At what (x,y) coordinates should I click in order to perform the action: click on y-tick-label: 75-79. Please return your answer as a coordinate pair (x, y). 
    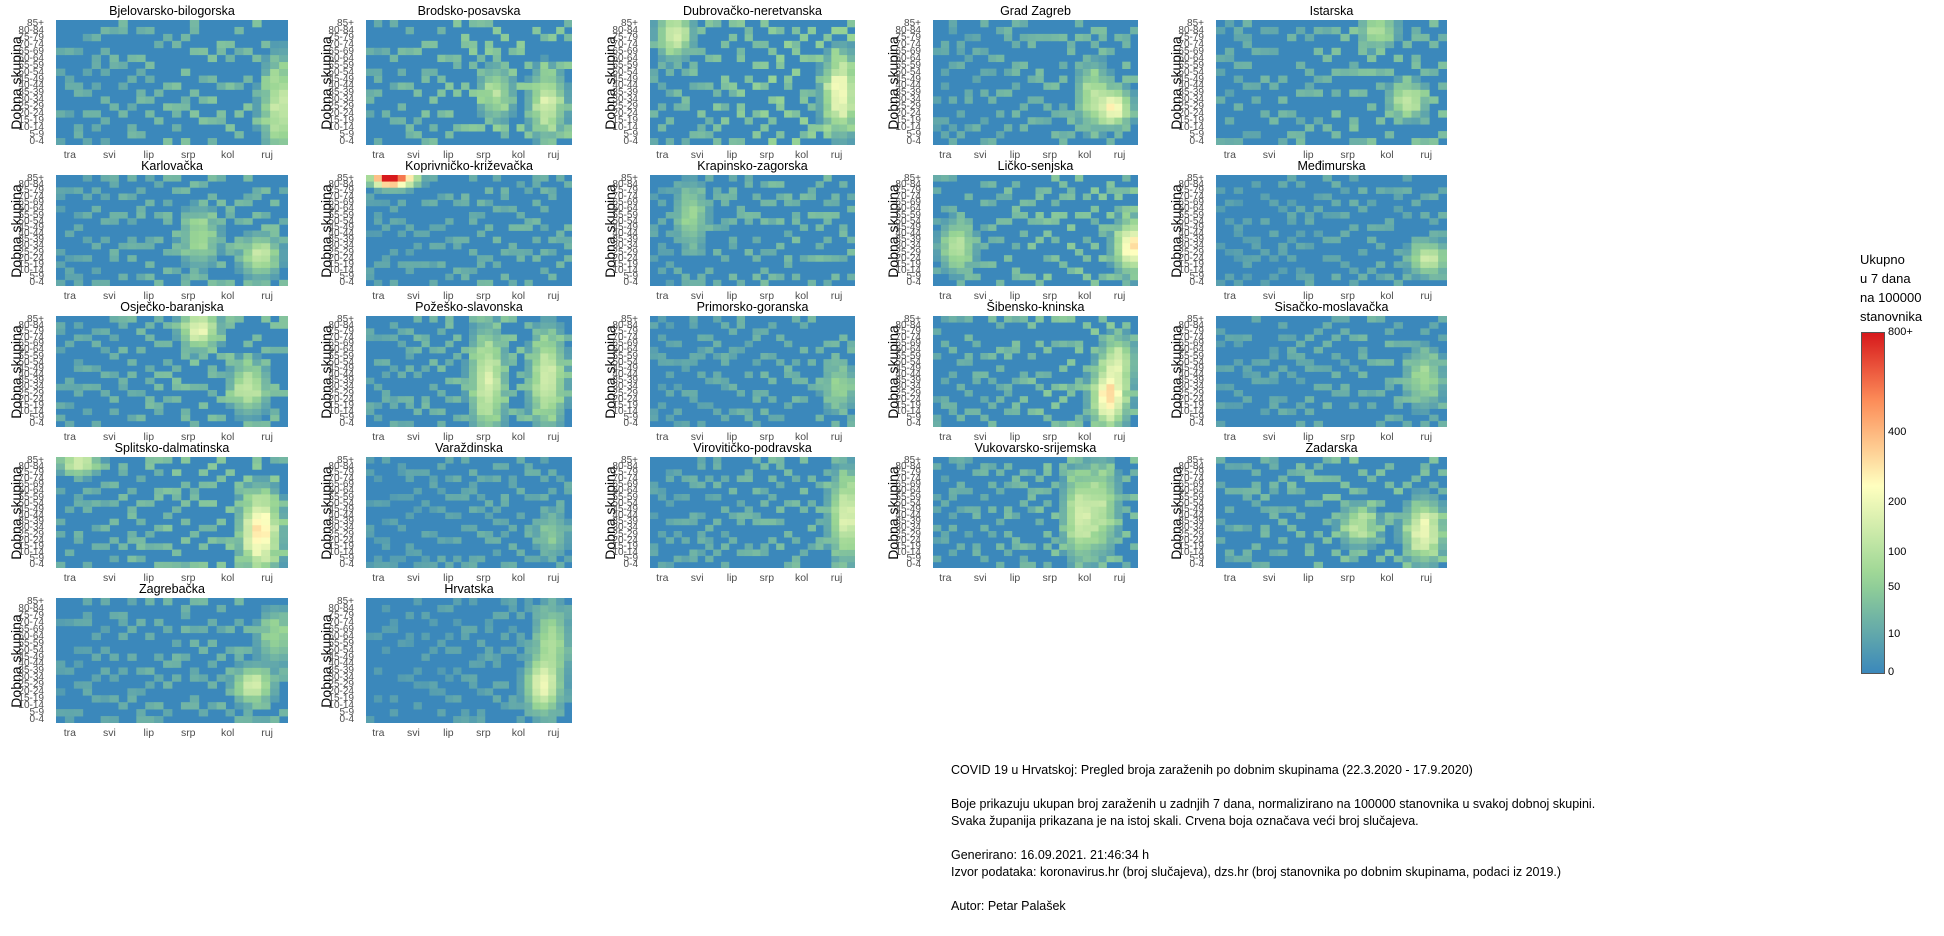
    Looking at the image, I should click on (1191, 37).